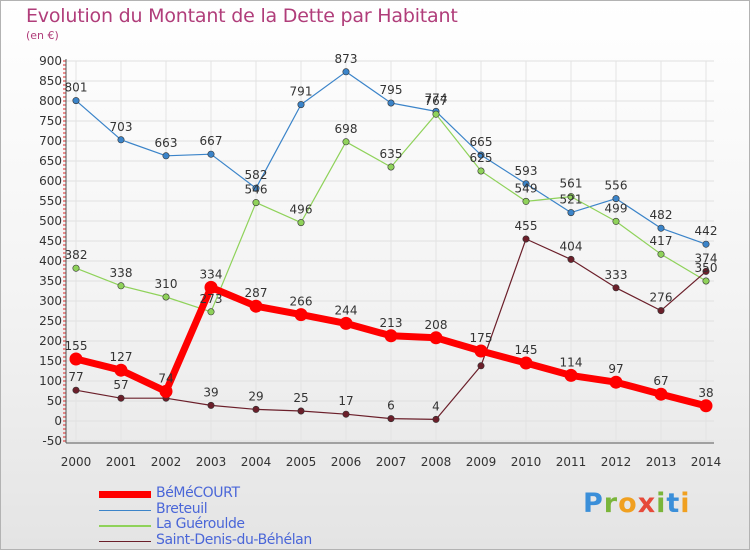 This screenshot has height=550, width=750. I want to click on y-tick-label: 250, so click(50, 321).